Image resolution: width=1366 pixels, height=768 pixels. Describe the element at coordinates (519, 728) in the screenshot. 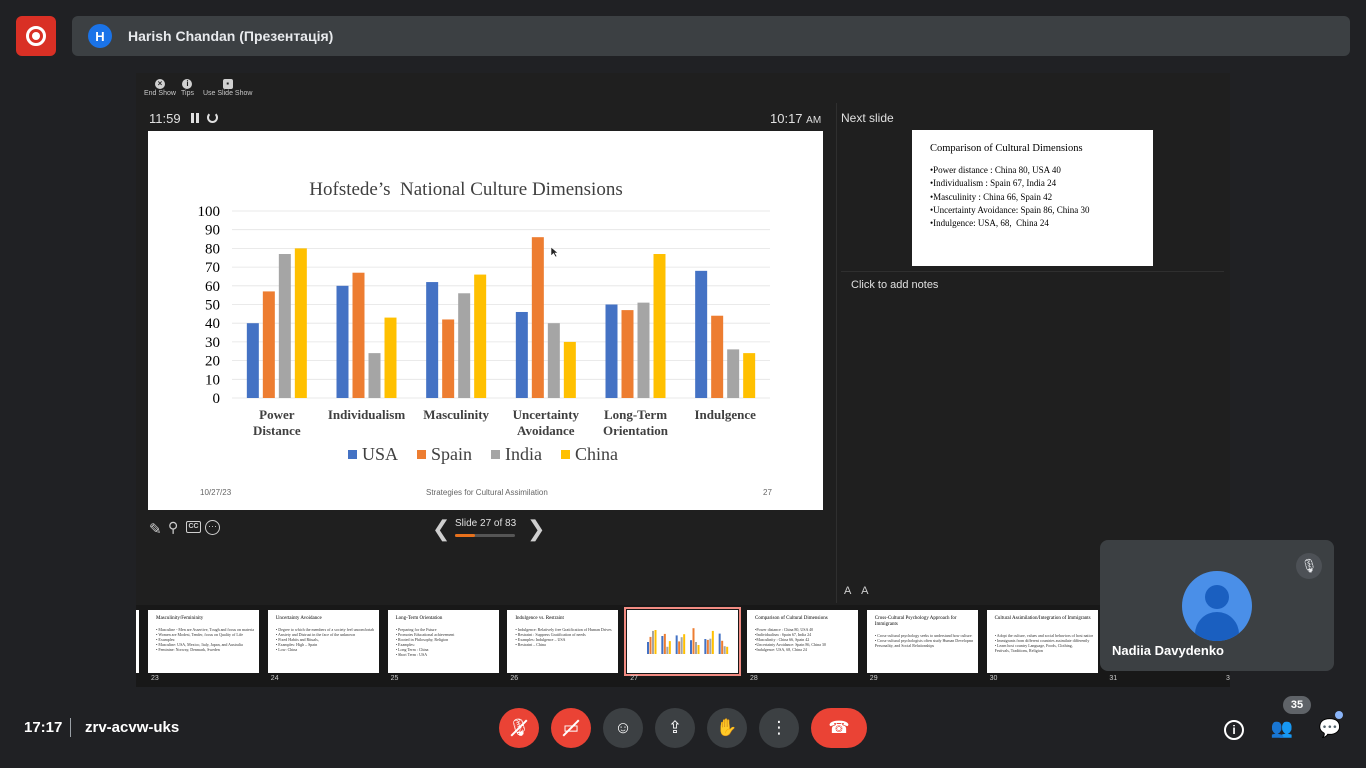

I see `microphone-toggle-button: 🎙` at that location.